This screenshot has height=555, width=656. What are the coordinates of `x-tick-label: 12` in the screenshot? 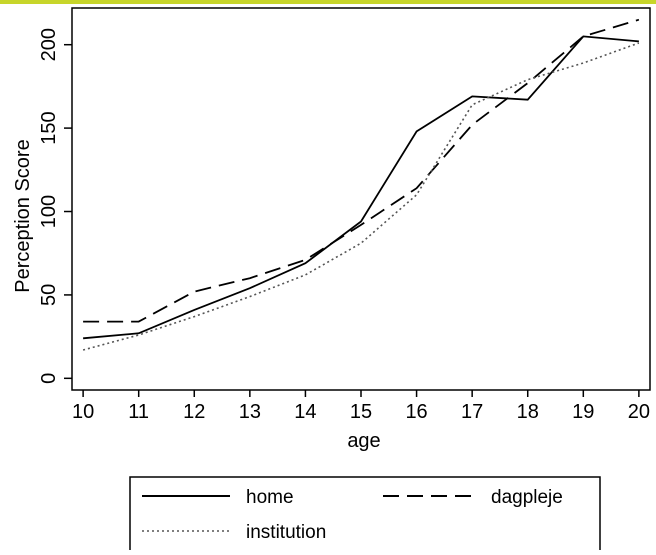 It's located at (194, 412).